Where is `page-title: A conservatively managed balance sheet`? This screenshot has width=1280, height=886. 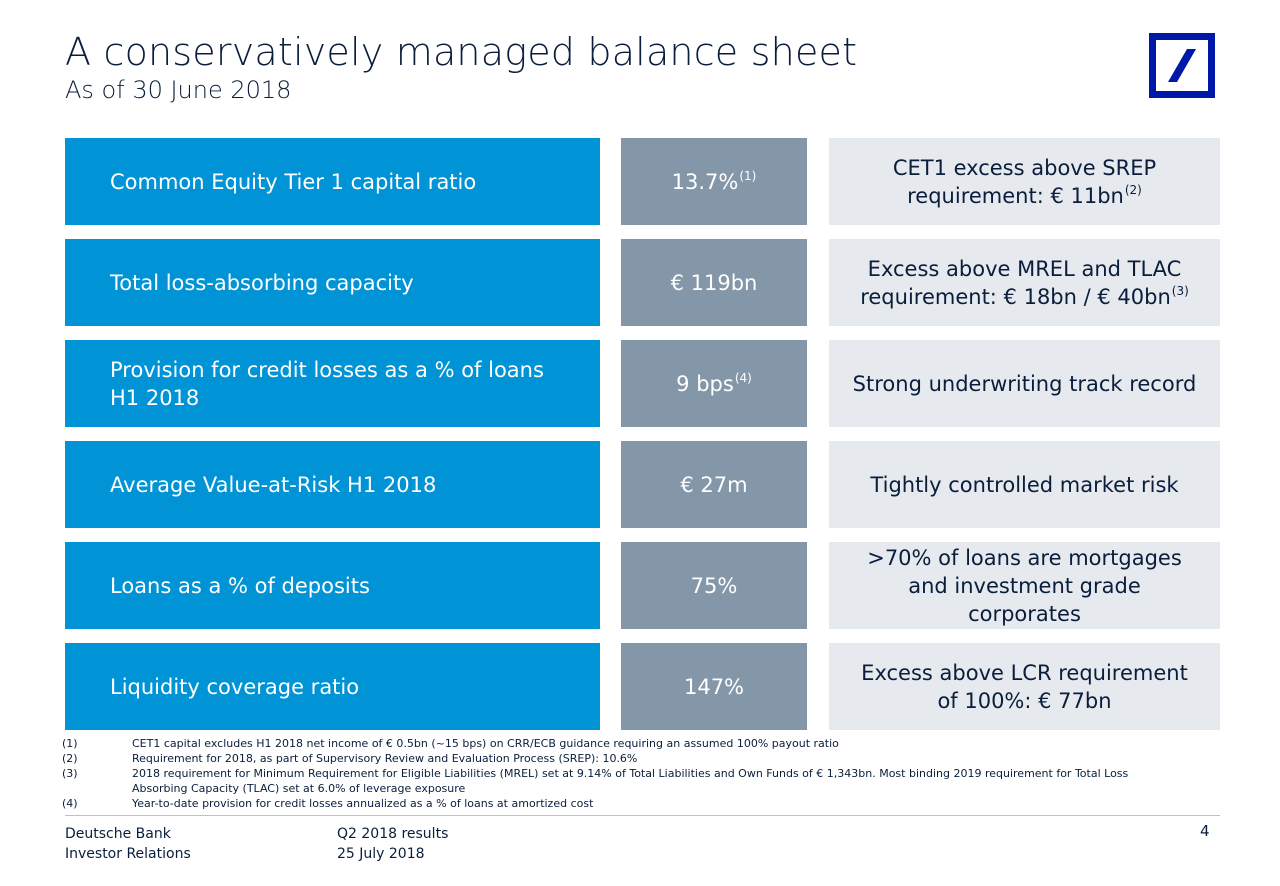
page-title: A conservatively managed balance sheet is located at coordinates (461, 52).